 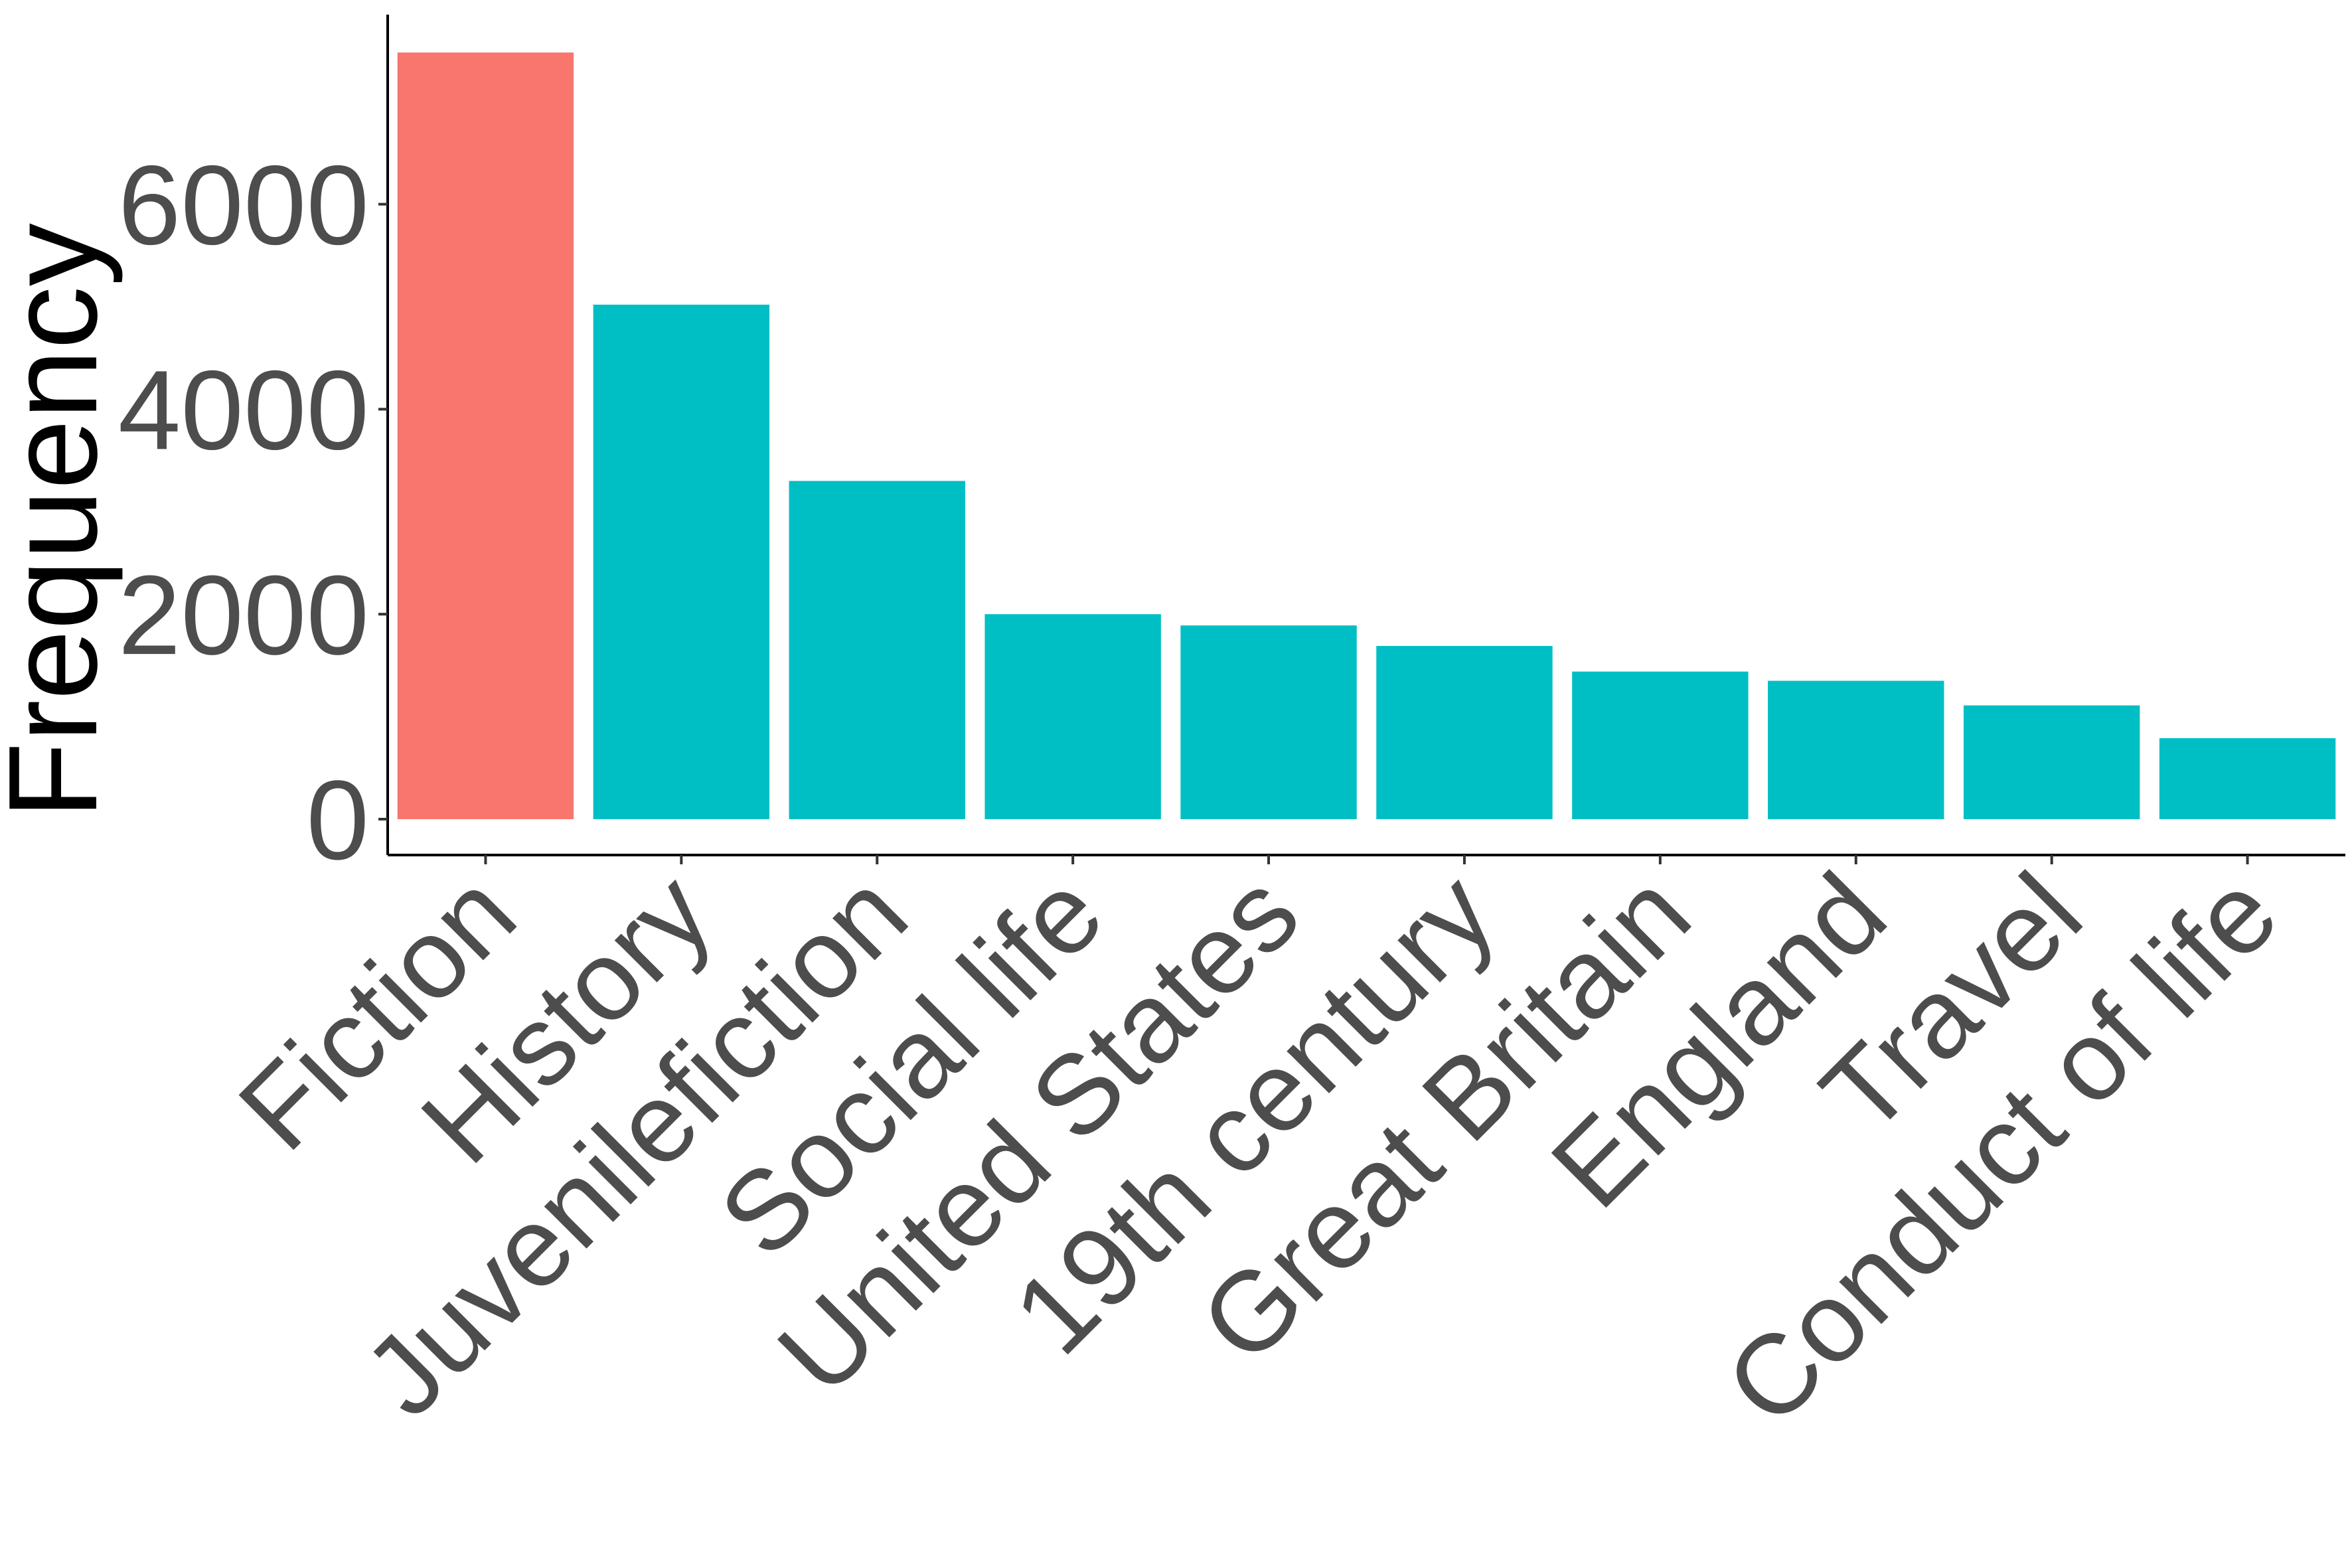 What do you see at coordinates (486, 436) in the screenshot?
I see `bar-fiction` at bounding box center [486, 436].